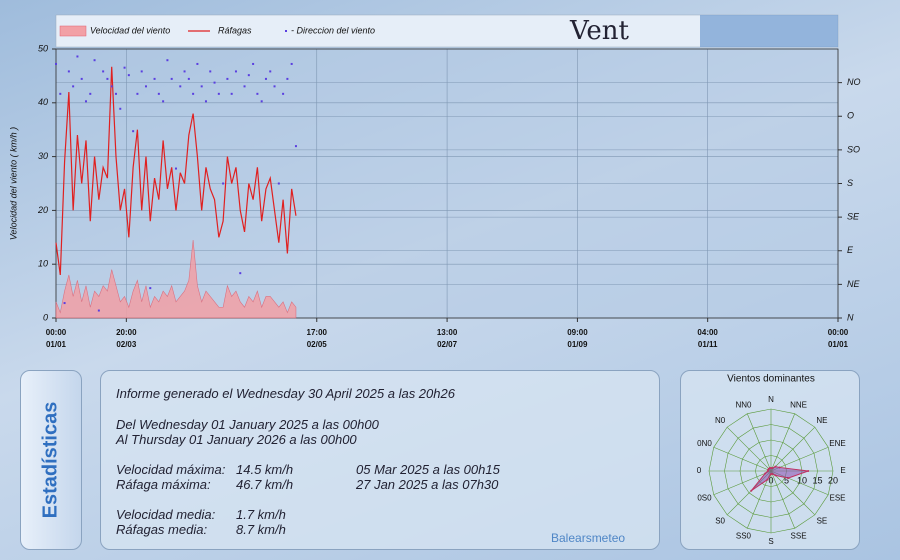 The image size is (900, 560). I want to click on x-tick-date: 01/09, so click(577, 344).